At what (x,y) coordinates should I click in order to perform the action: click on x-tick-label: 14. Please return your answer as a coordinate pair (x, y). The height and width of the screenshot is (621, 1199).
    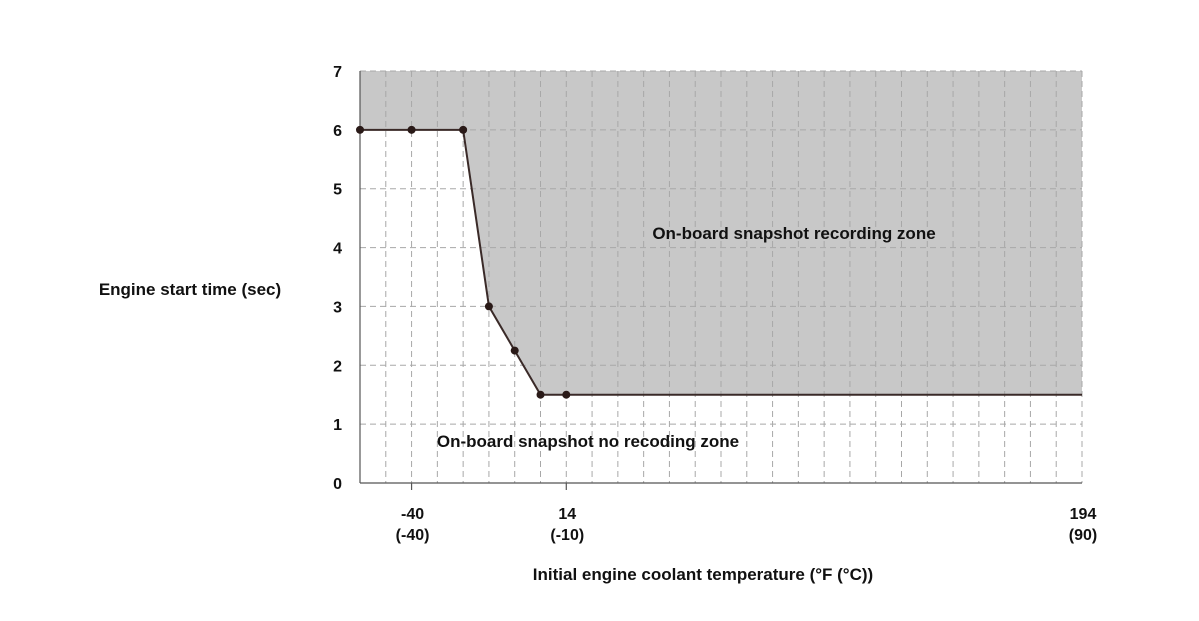
    Looking at the image, I should click on (567, 514).